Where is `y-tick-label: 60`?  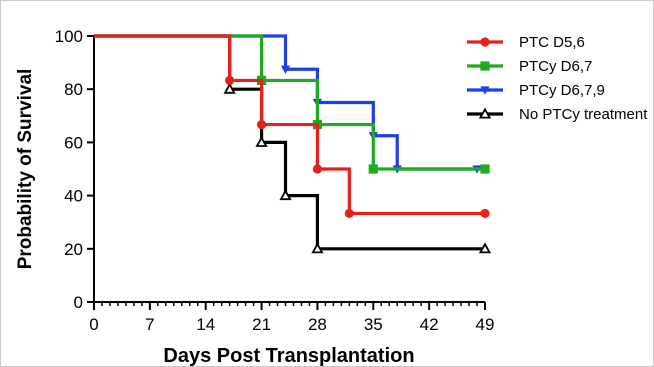 y-tick-label: 60 is located at coordinates (73, 142).